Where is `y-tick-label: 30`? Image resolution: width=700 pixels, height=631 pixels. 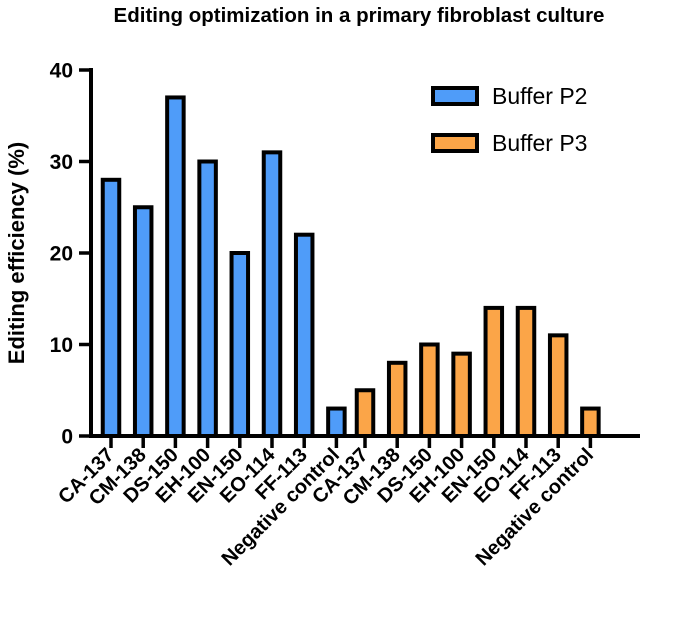
y-tick-label: 30 is located at coordinates (61, 162).